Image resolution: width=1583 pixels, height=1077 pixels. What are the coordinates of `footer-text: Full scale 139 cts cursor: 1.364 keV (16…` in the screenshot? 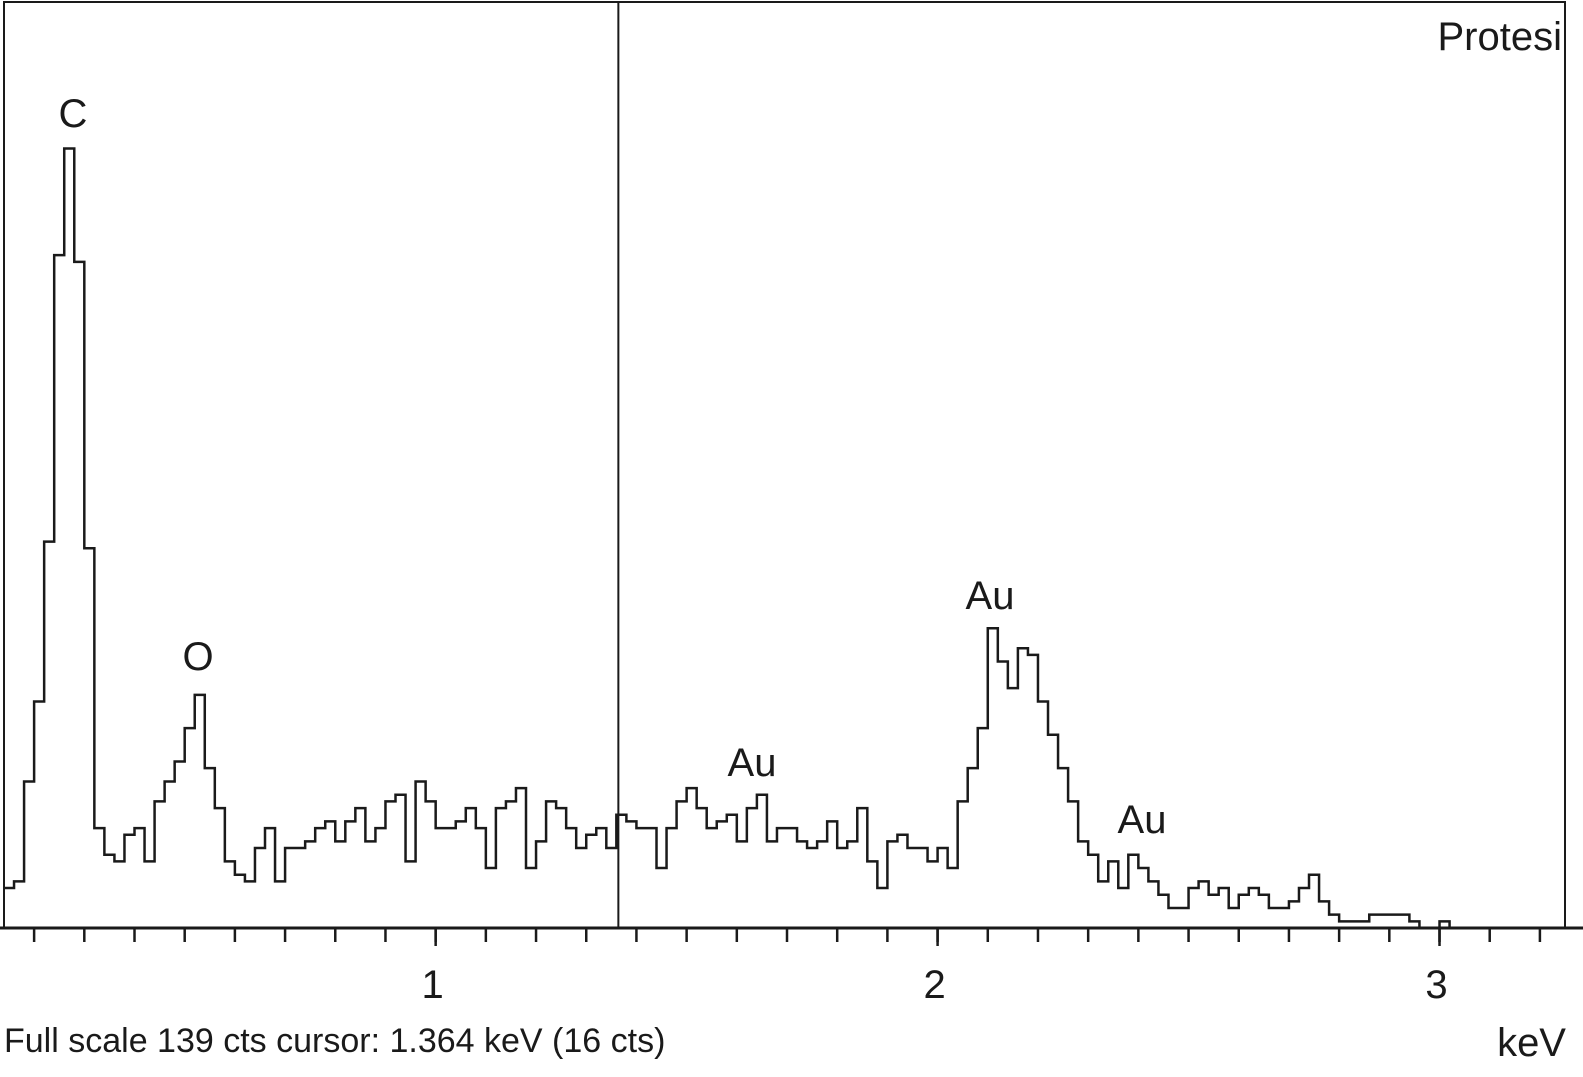 It's located at (334, 1041).